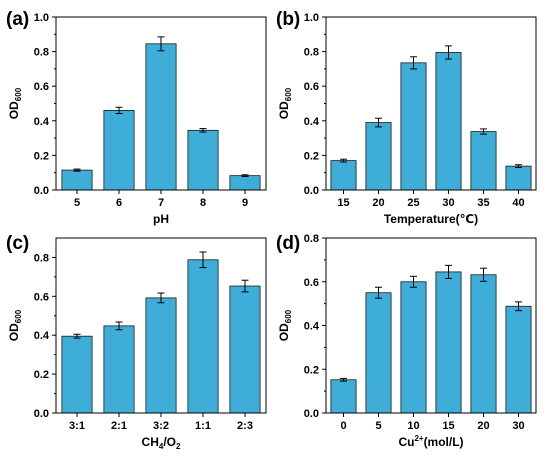  Describe the element at coordinates (119, 203) in the screenshot. I see `x-tick-label: 6` at that location.